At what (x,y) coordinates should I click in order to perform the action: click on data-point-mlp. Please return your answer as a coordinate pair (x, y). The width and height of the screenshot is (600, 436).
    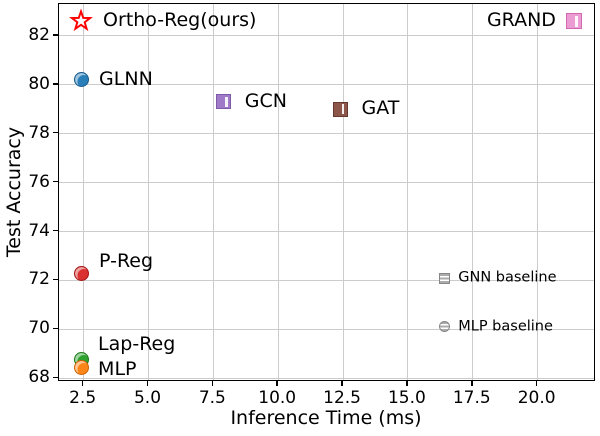
    Looking at the image, I should click on (81, 367).